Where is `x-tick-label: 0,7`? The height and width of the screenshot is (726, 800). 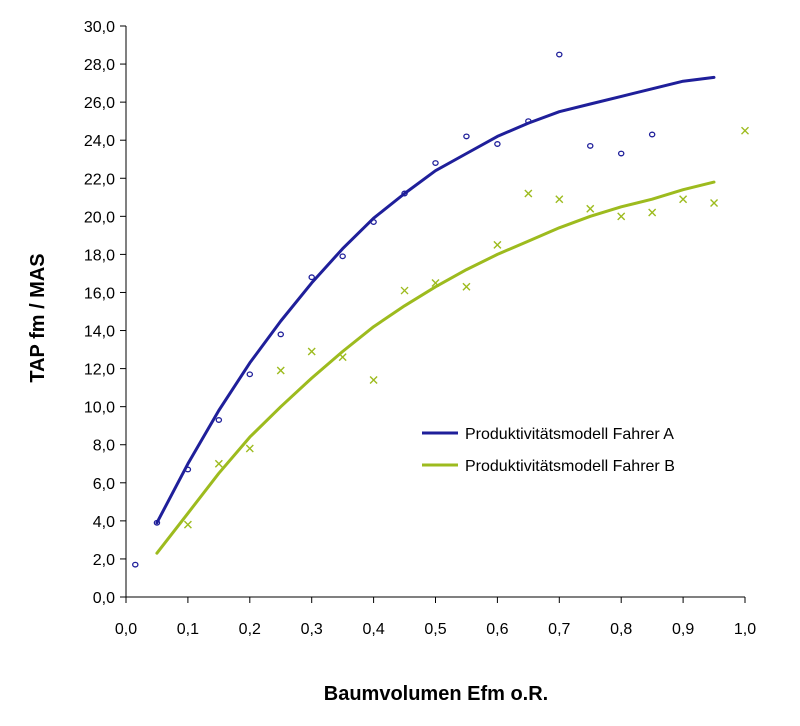
x-tick-label: 0,7 is located at coordinates (559, 629).